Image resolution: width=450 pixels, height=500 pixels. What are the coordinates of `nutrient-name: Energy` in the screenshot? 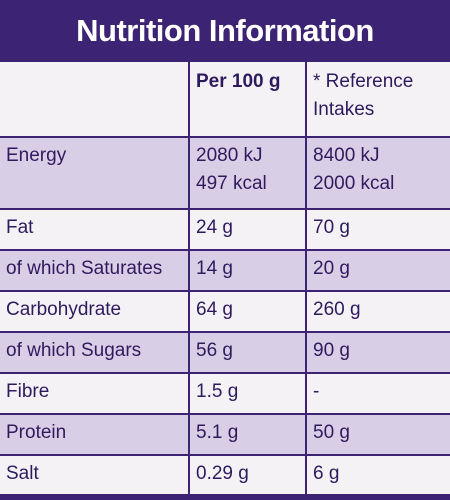 It's located at (36, 155).